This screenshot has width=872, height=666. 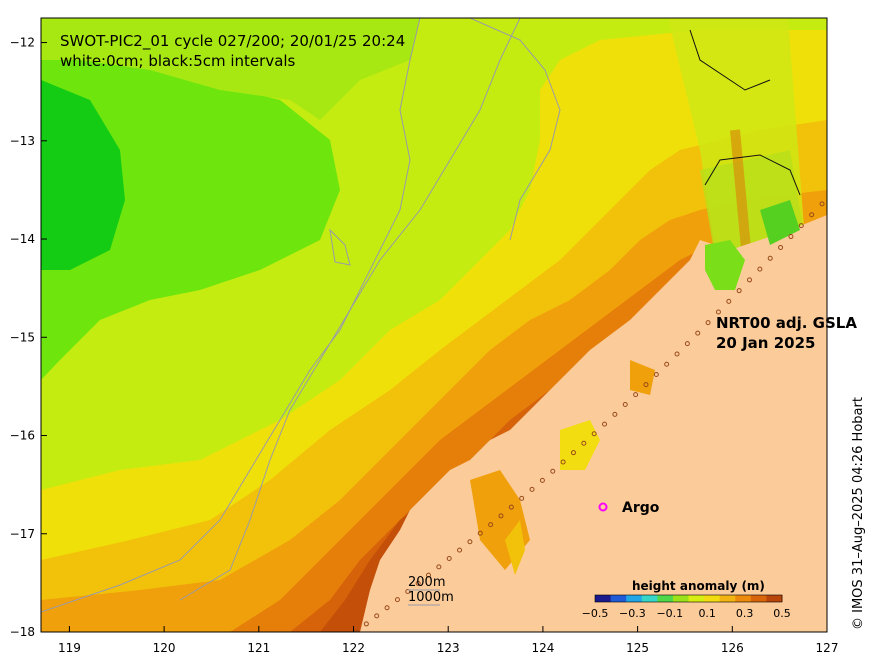 What do you see at coordinates (641, 508) in the screenshot?
I see `argo-label: Argo` at bounding box center [641, 508].